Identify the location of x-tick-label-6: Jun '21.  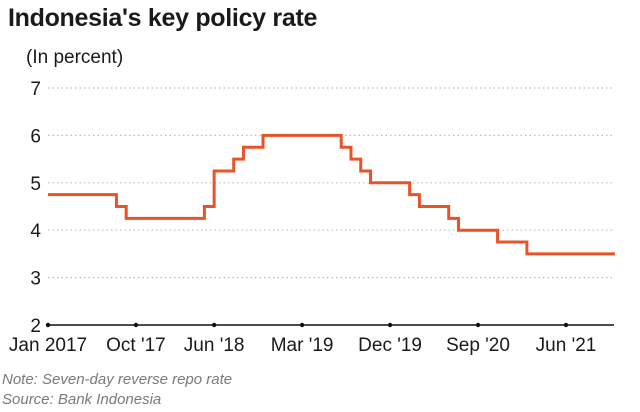
(566, 345).